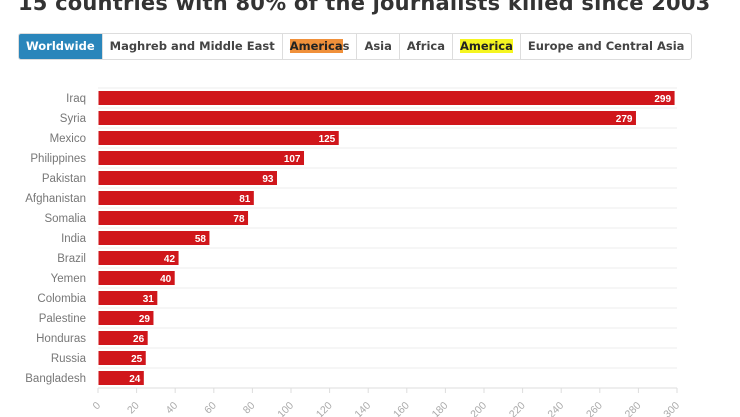  I want to click on category-label: Mexico, so click(68, 139).